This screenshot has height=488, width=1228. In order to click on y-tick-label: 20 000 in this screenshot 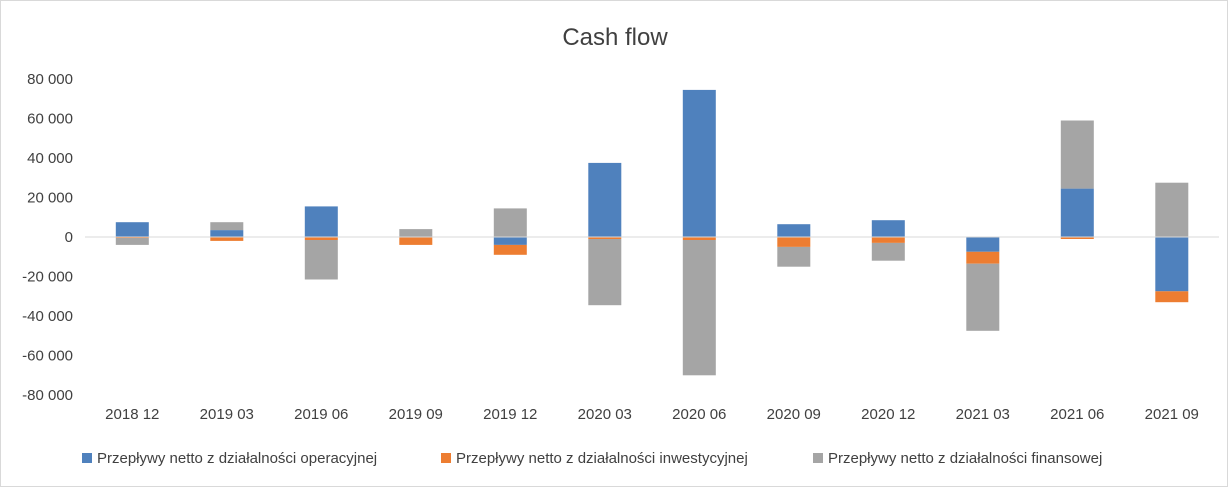, I will do `click(50, 198)`.